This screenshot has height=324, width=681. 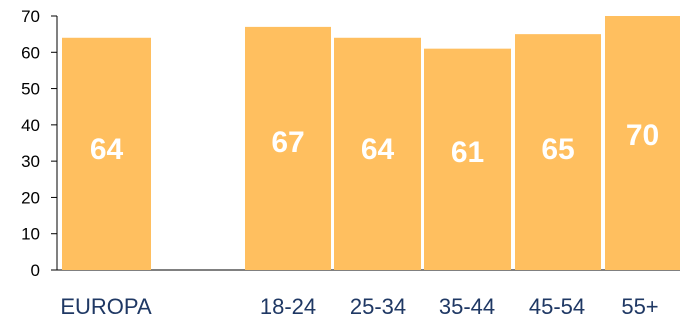 What do you see at coordinates (30, 161) in the screenshot?
I see `y-tick-label: 30` at bounding box center [30, 161].